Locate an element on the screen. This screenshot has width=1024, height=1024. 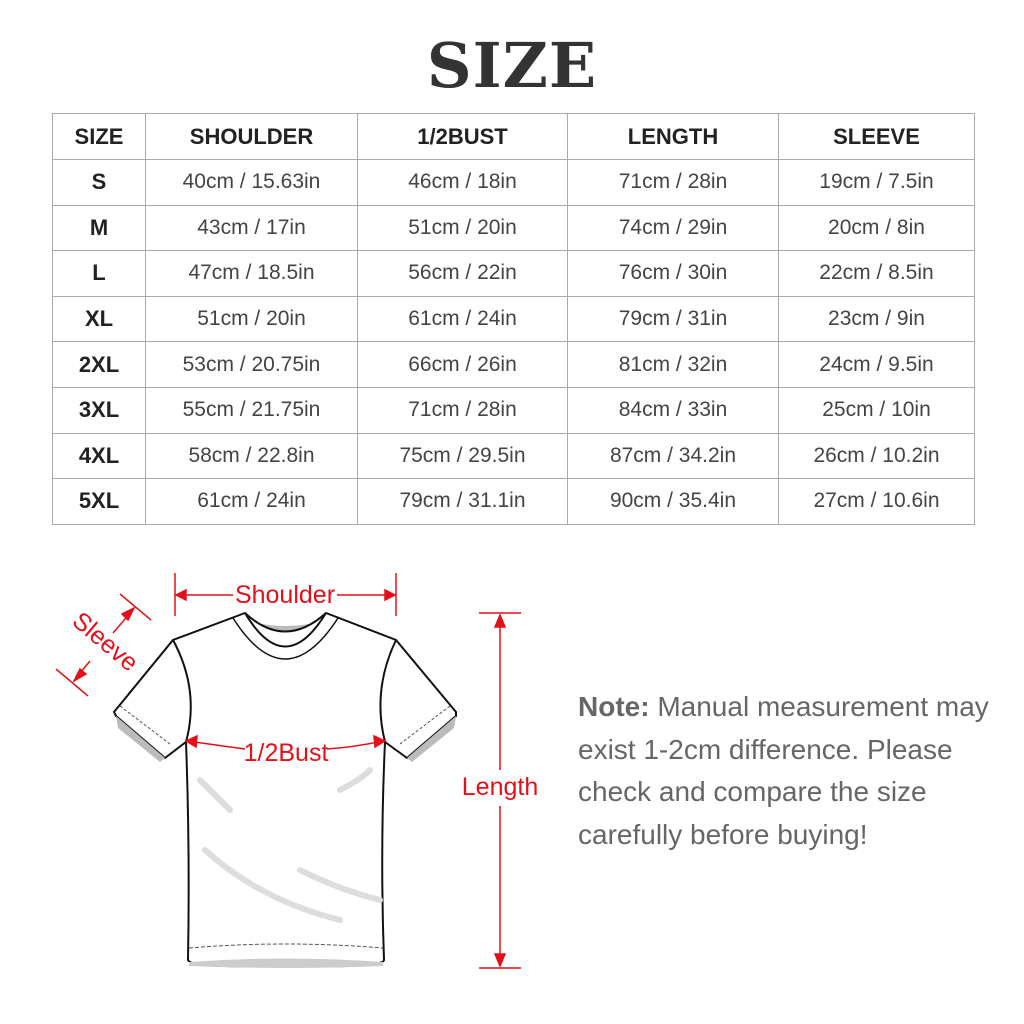
measurement-cell: 47cm / 18.5in is located at coordinates (251, 273).